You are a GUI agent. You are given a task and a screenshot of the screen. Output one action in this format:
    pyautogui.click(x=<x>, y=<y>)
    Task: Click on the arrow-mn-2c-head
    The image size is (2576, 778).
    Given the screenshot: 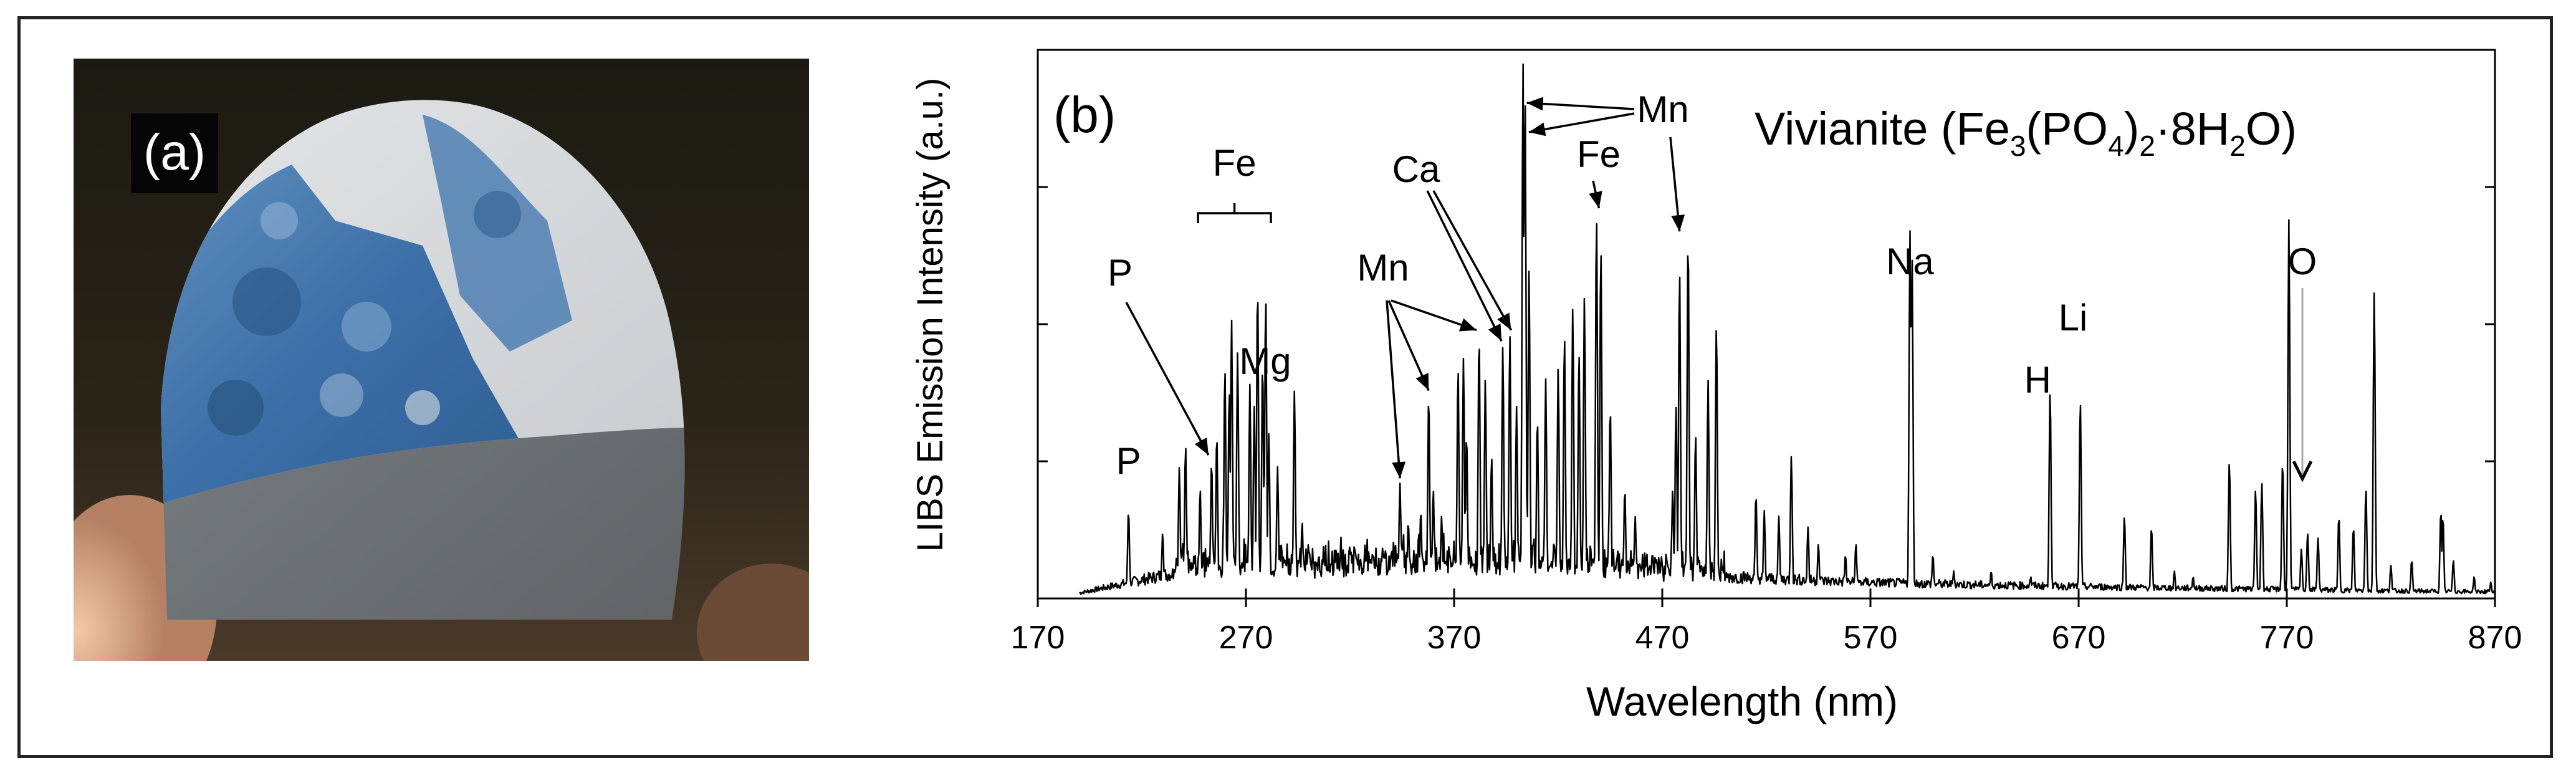 What is the action you would take?
    pyautogui.click(x=1678, y=223)
    